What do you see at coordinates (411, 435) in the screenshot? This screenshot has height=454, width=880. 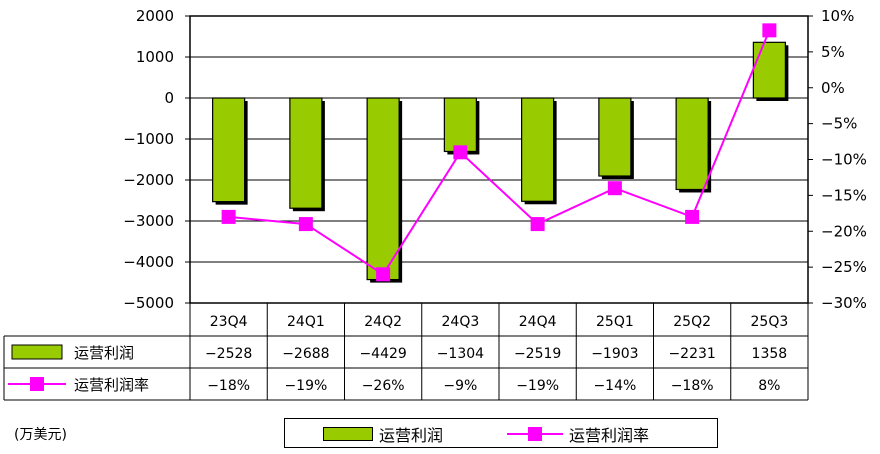 I see `legend-label-bar: 运营利润` at bounding box center [411, 435].